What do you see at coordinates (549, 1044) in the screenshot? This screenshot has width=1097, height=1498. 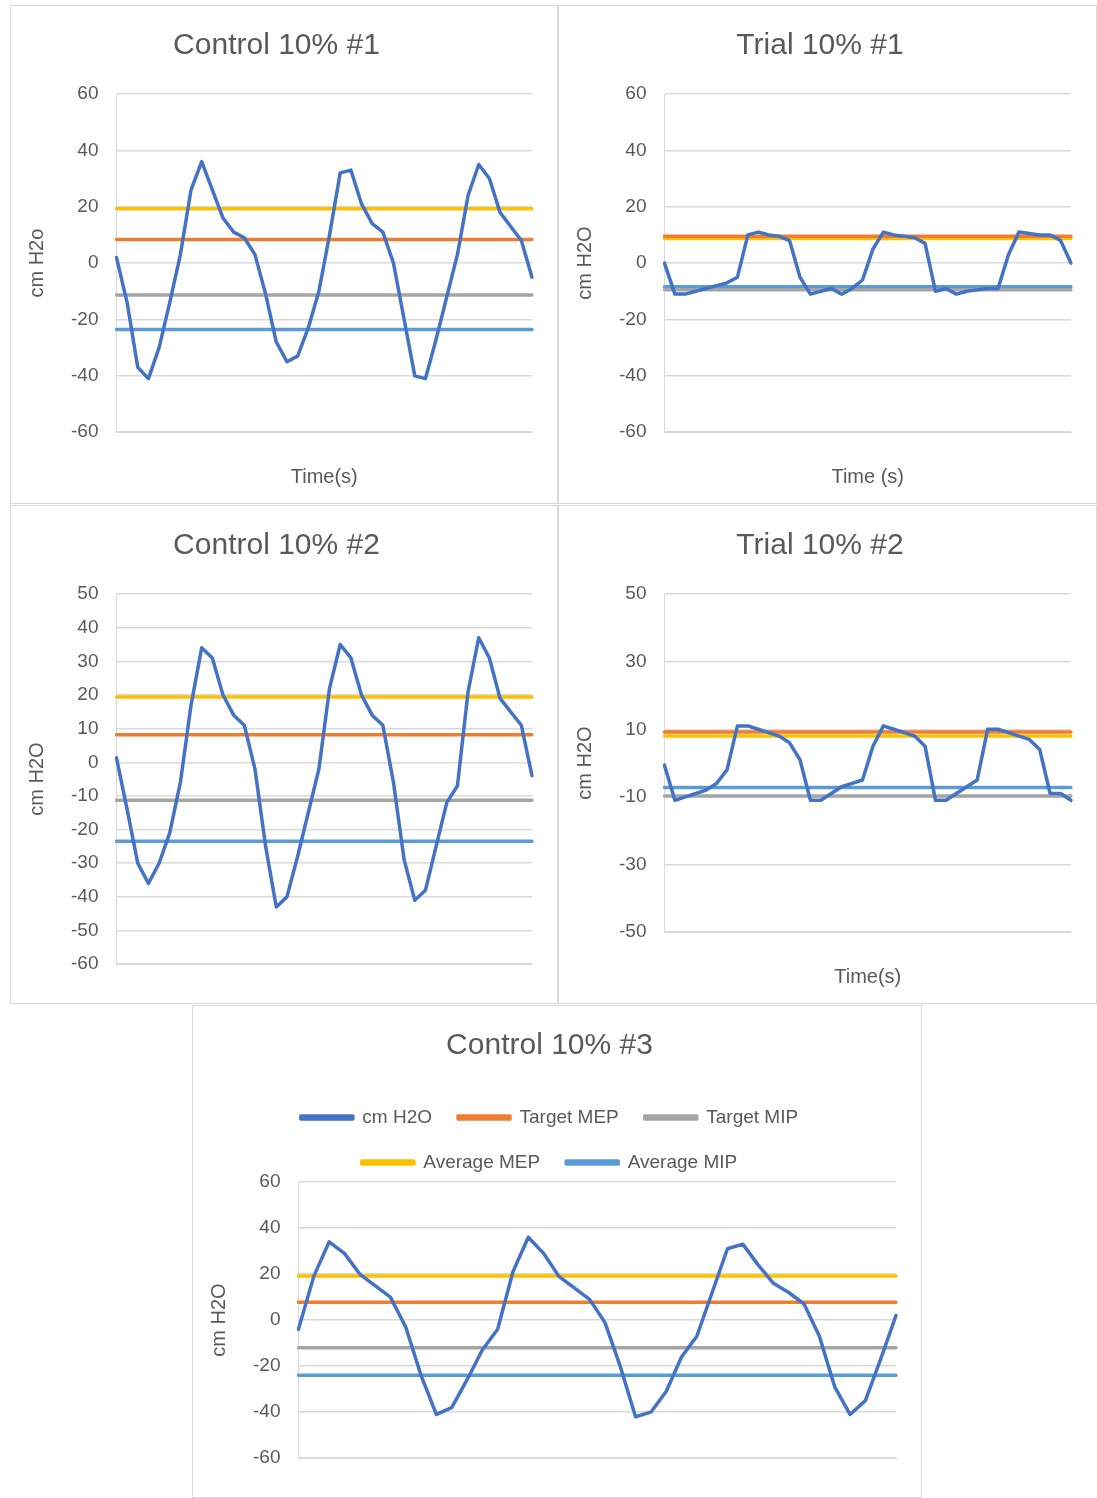 I see `chart-title: Control 10% #3` at bounding box center [549, 1044].